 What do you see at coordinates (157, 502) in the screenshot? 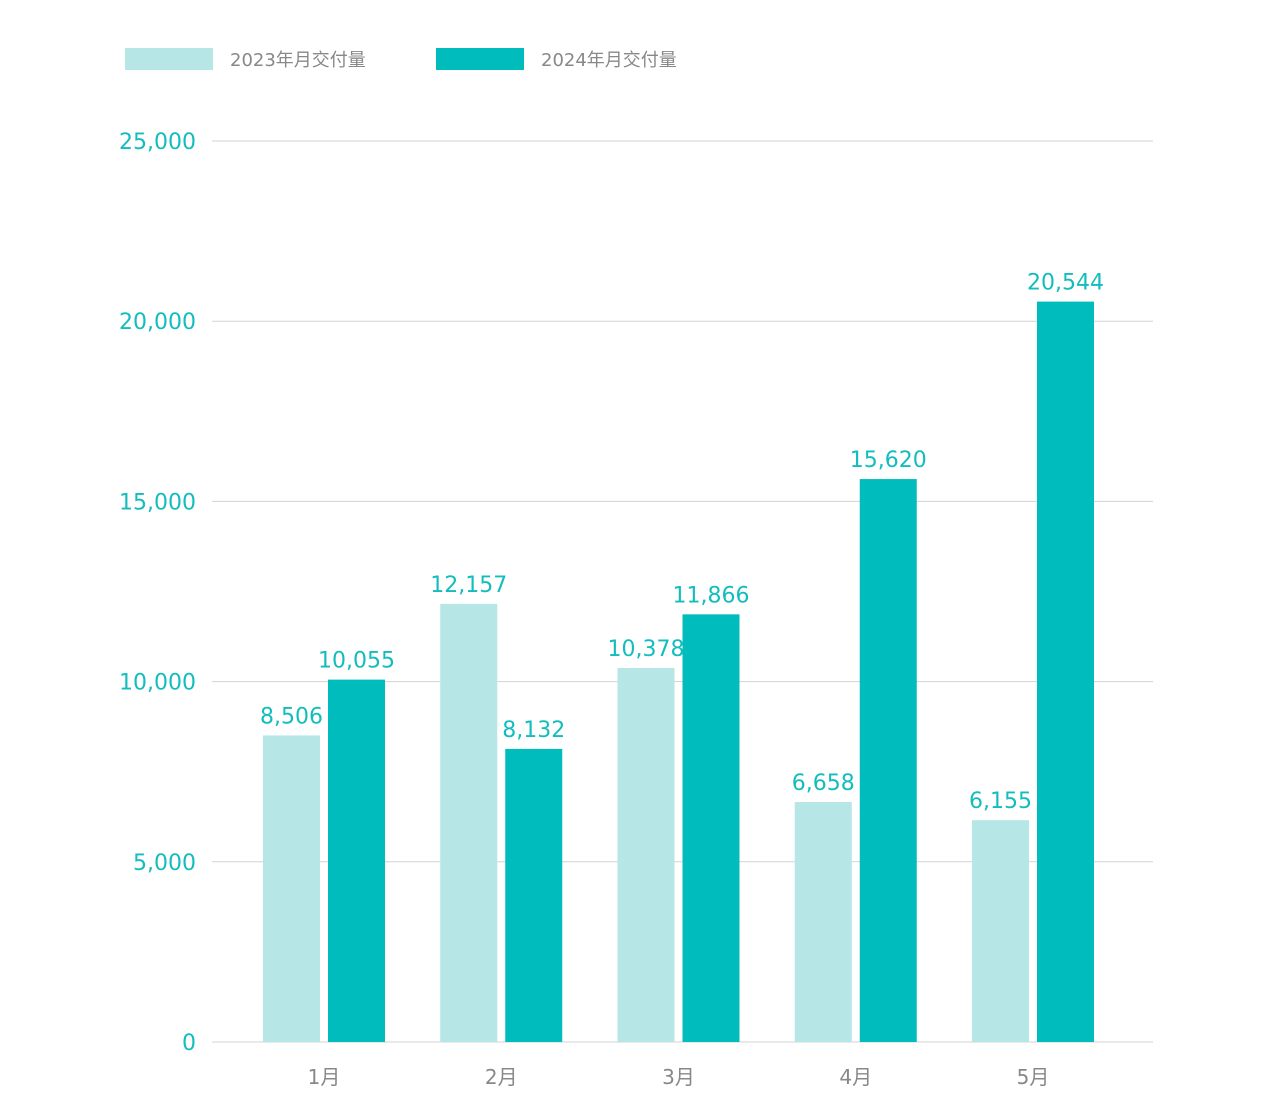
I see `y-tick-label: 15,000` at bounding box center [157, 502].